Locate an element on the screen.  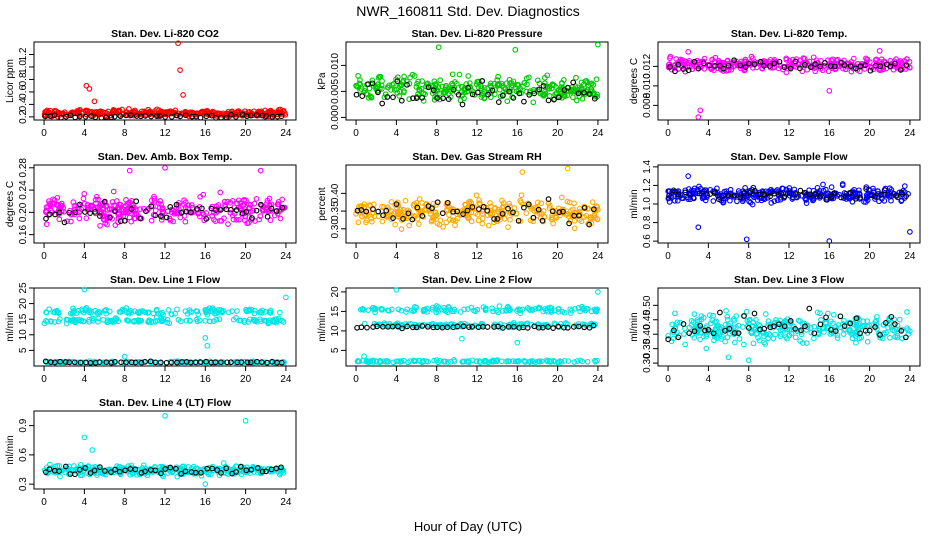
y-tick-label: 0.35 is located at coordinates (647, 348).